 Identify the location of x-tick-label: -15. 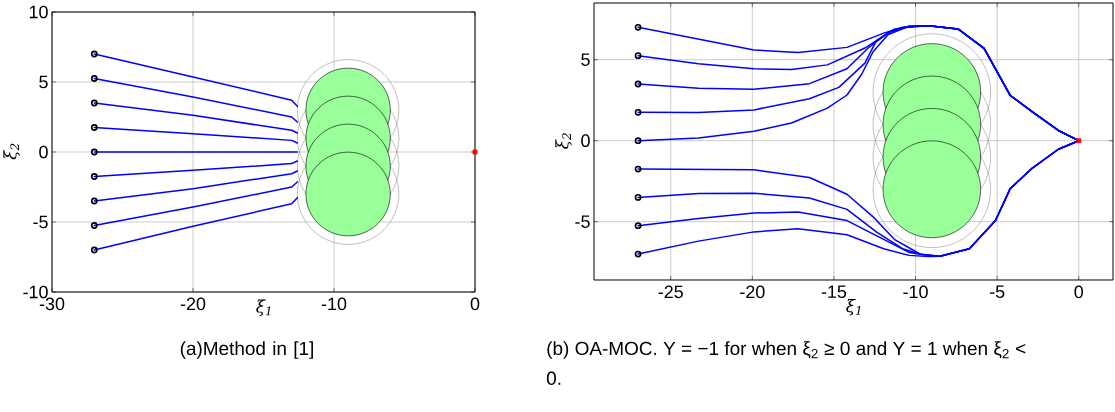
(834, 292).